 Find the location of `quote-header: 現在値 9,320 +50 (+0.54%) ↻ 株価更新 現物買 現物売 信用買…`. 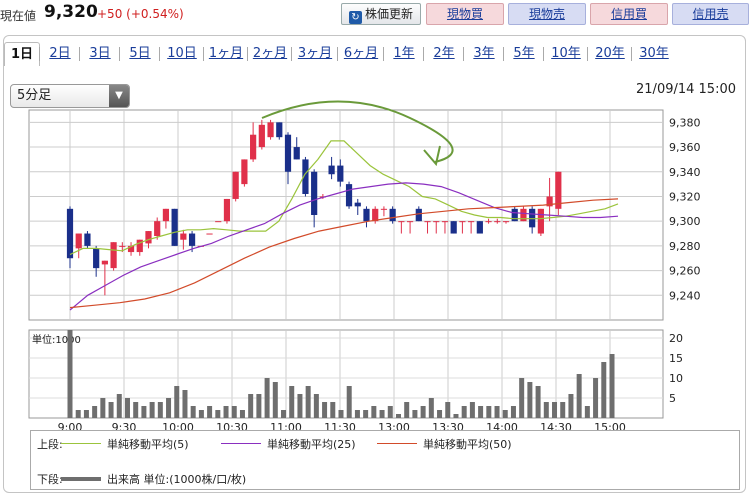

quote-header: 現在値 9,320 +50 (+0.54%) ↻ 株価更新 現物買 現物売 信用買… is located at coordinates (374, 15).